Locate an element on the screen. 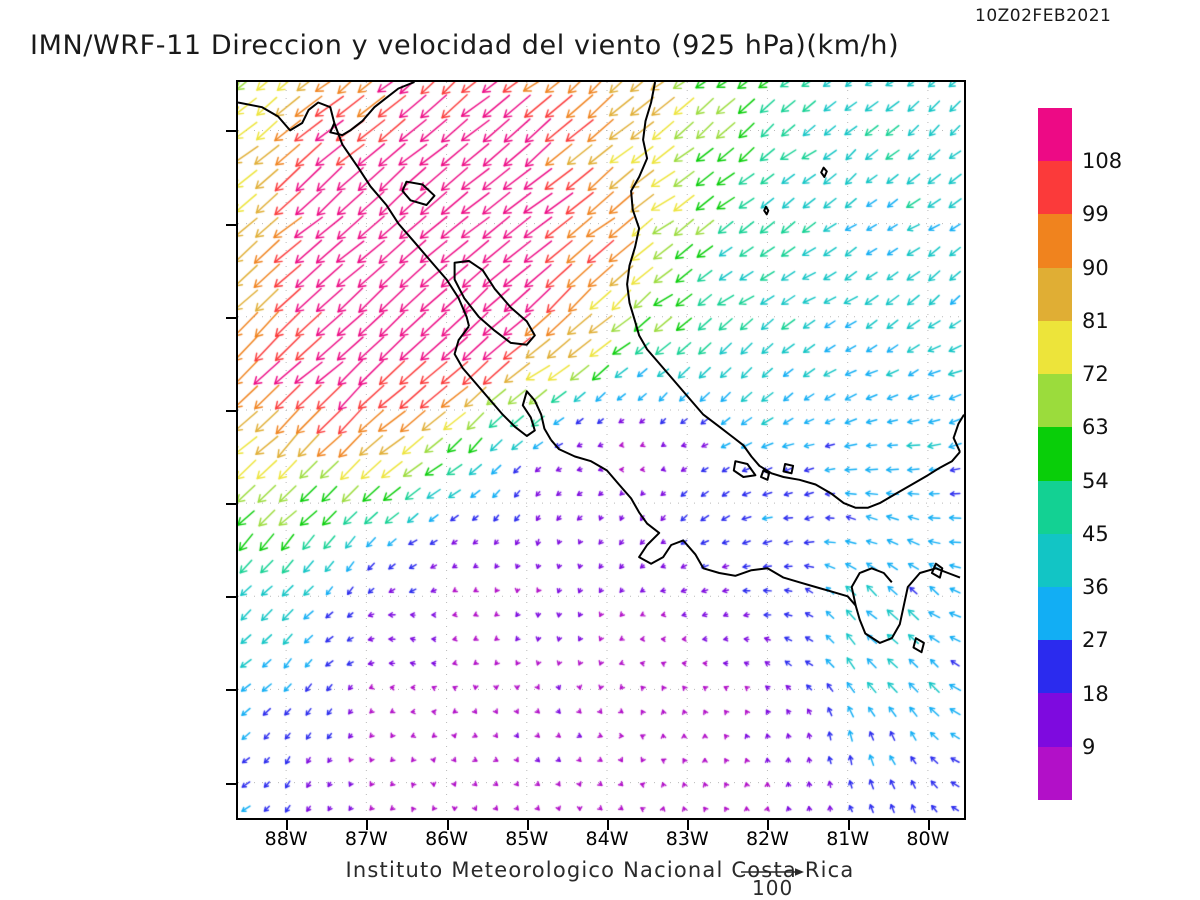 The image size is (1200, 900). lon-tick-label: 80W is located at coordinates (928, 839).